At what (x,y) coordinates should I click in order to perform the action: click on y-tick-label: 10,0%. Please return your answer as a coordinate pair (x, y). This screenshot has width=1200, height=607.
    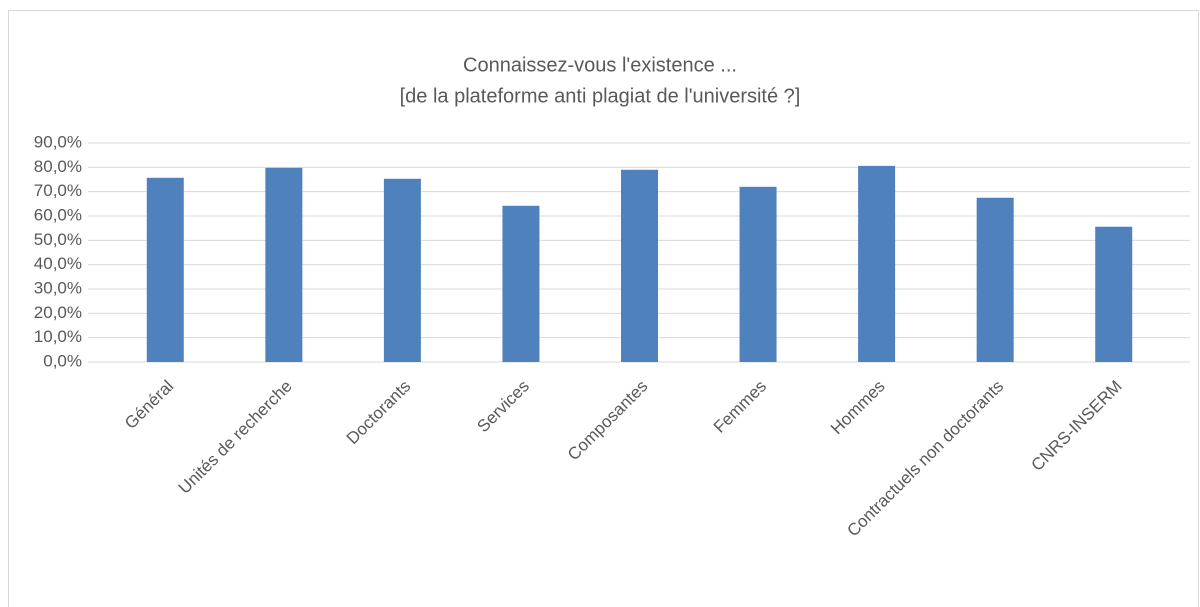
    Looking at the image, I should click on (58, 336).